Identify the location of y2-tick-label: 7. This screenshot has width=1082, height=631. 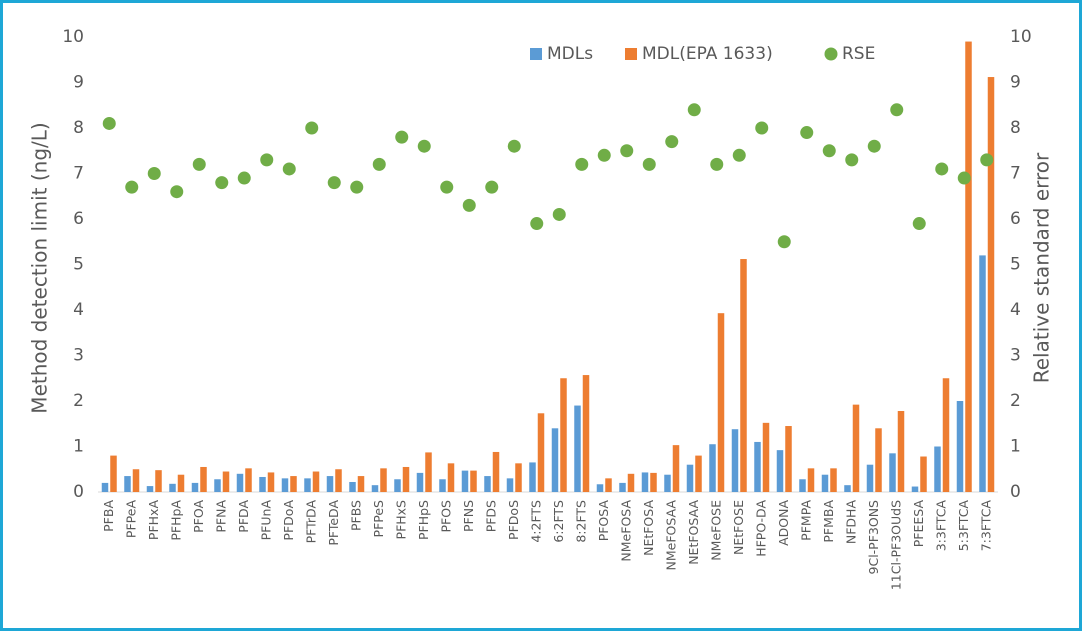
(1015, 174).